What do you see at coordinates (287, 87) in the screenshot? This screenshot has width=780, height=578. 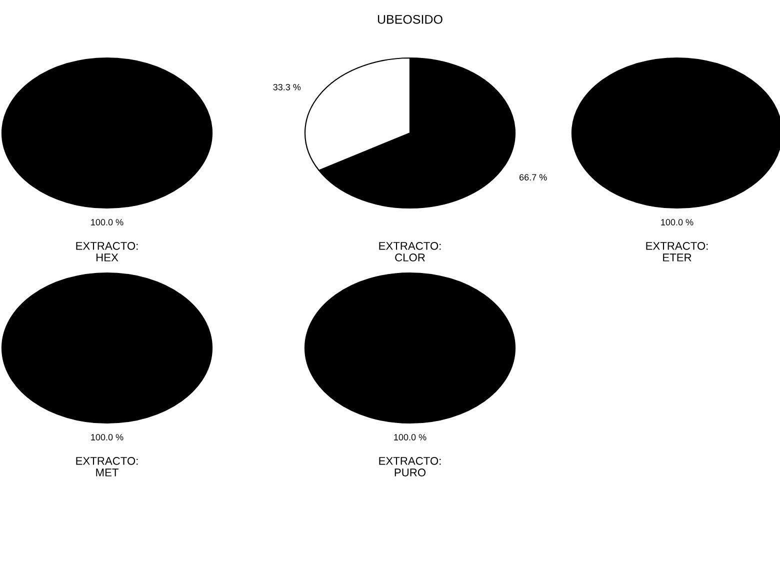 I see `data-label: 33.3 %` at bounding box center [287, 87].